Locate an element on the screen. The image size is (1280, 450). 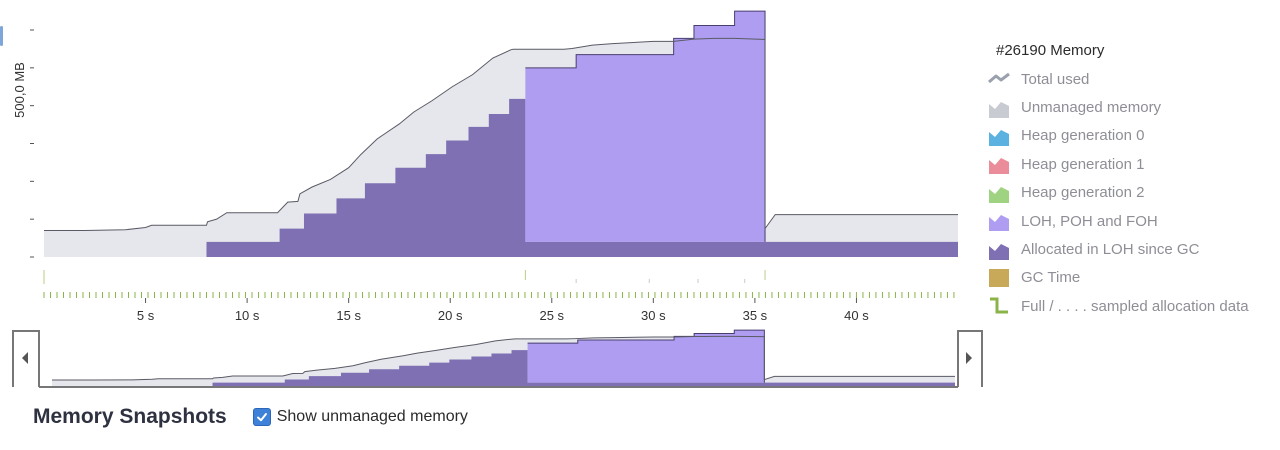
x-tick-label: 10 s is located at coordinates (247, 315).